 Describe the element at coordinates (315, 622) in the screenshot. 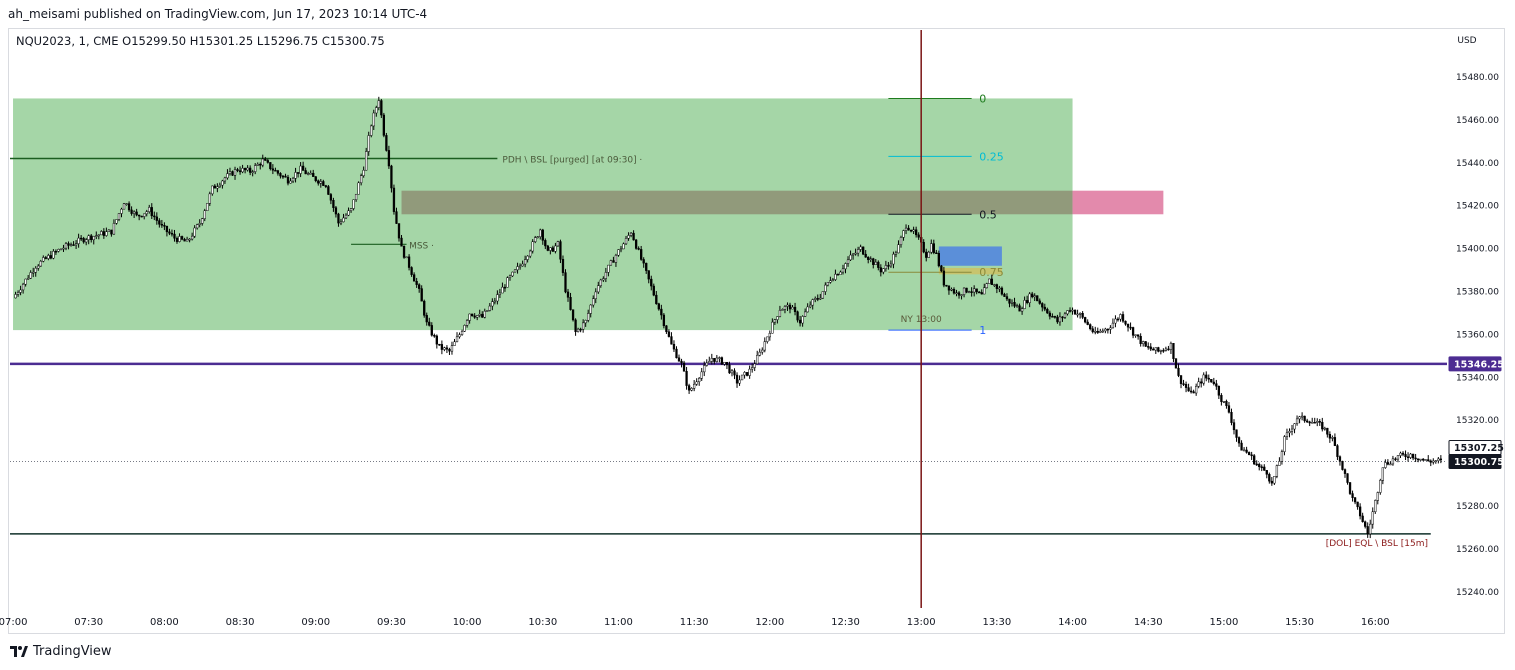

I see `x-tick-label: 09:00` at that location.